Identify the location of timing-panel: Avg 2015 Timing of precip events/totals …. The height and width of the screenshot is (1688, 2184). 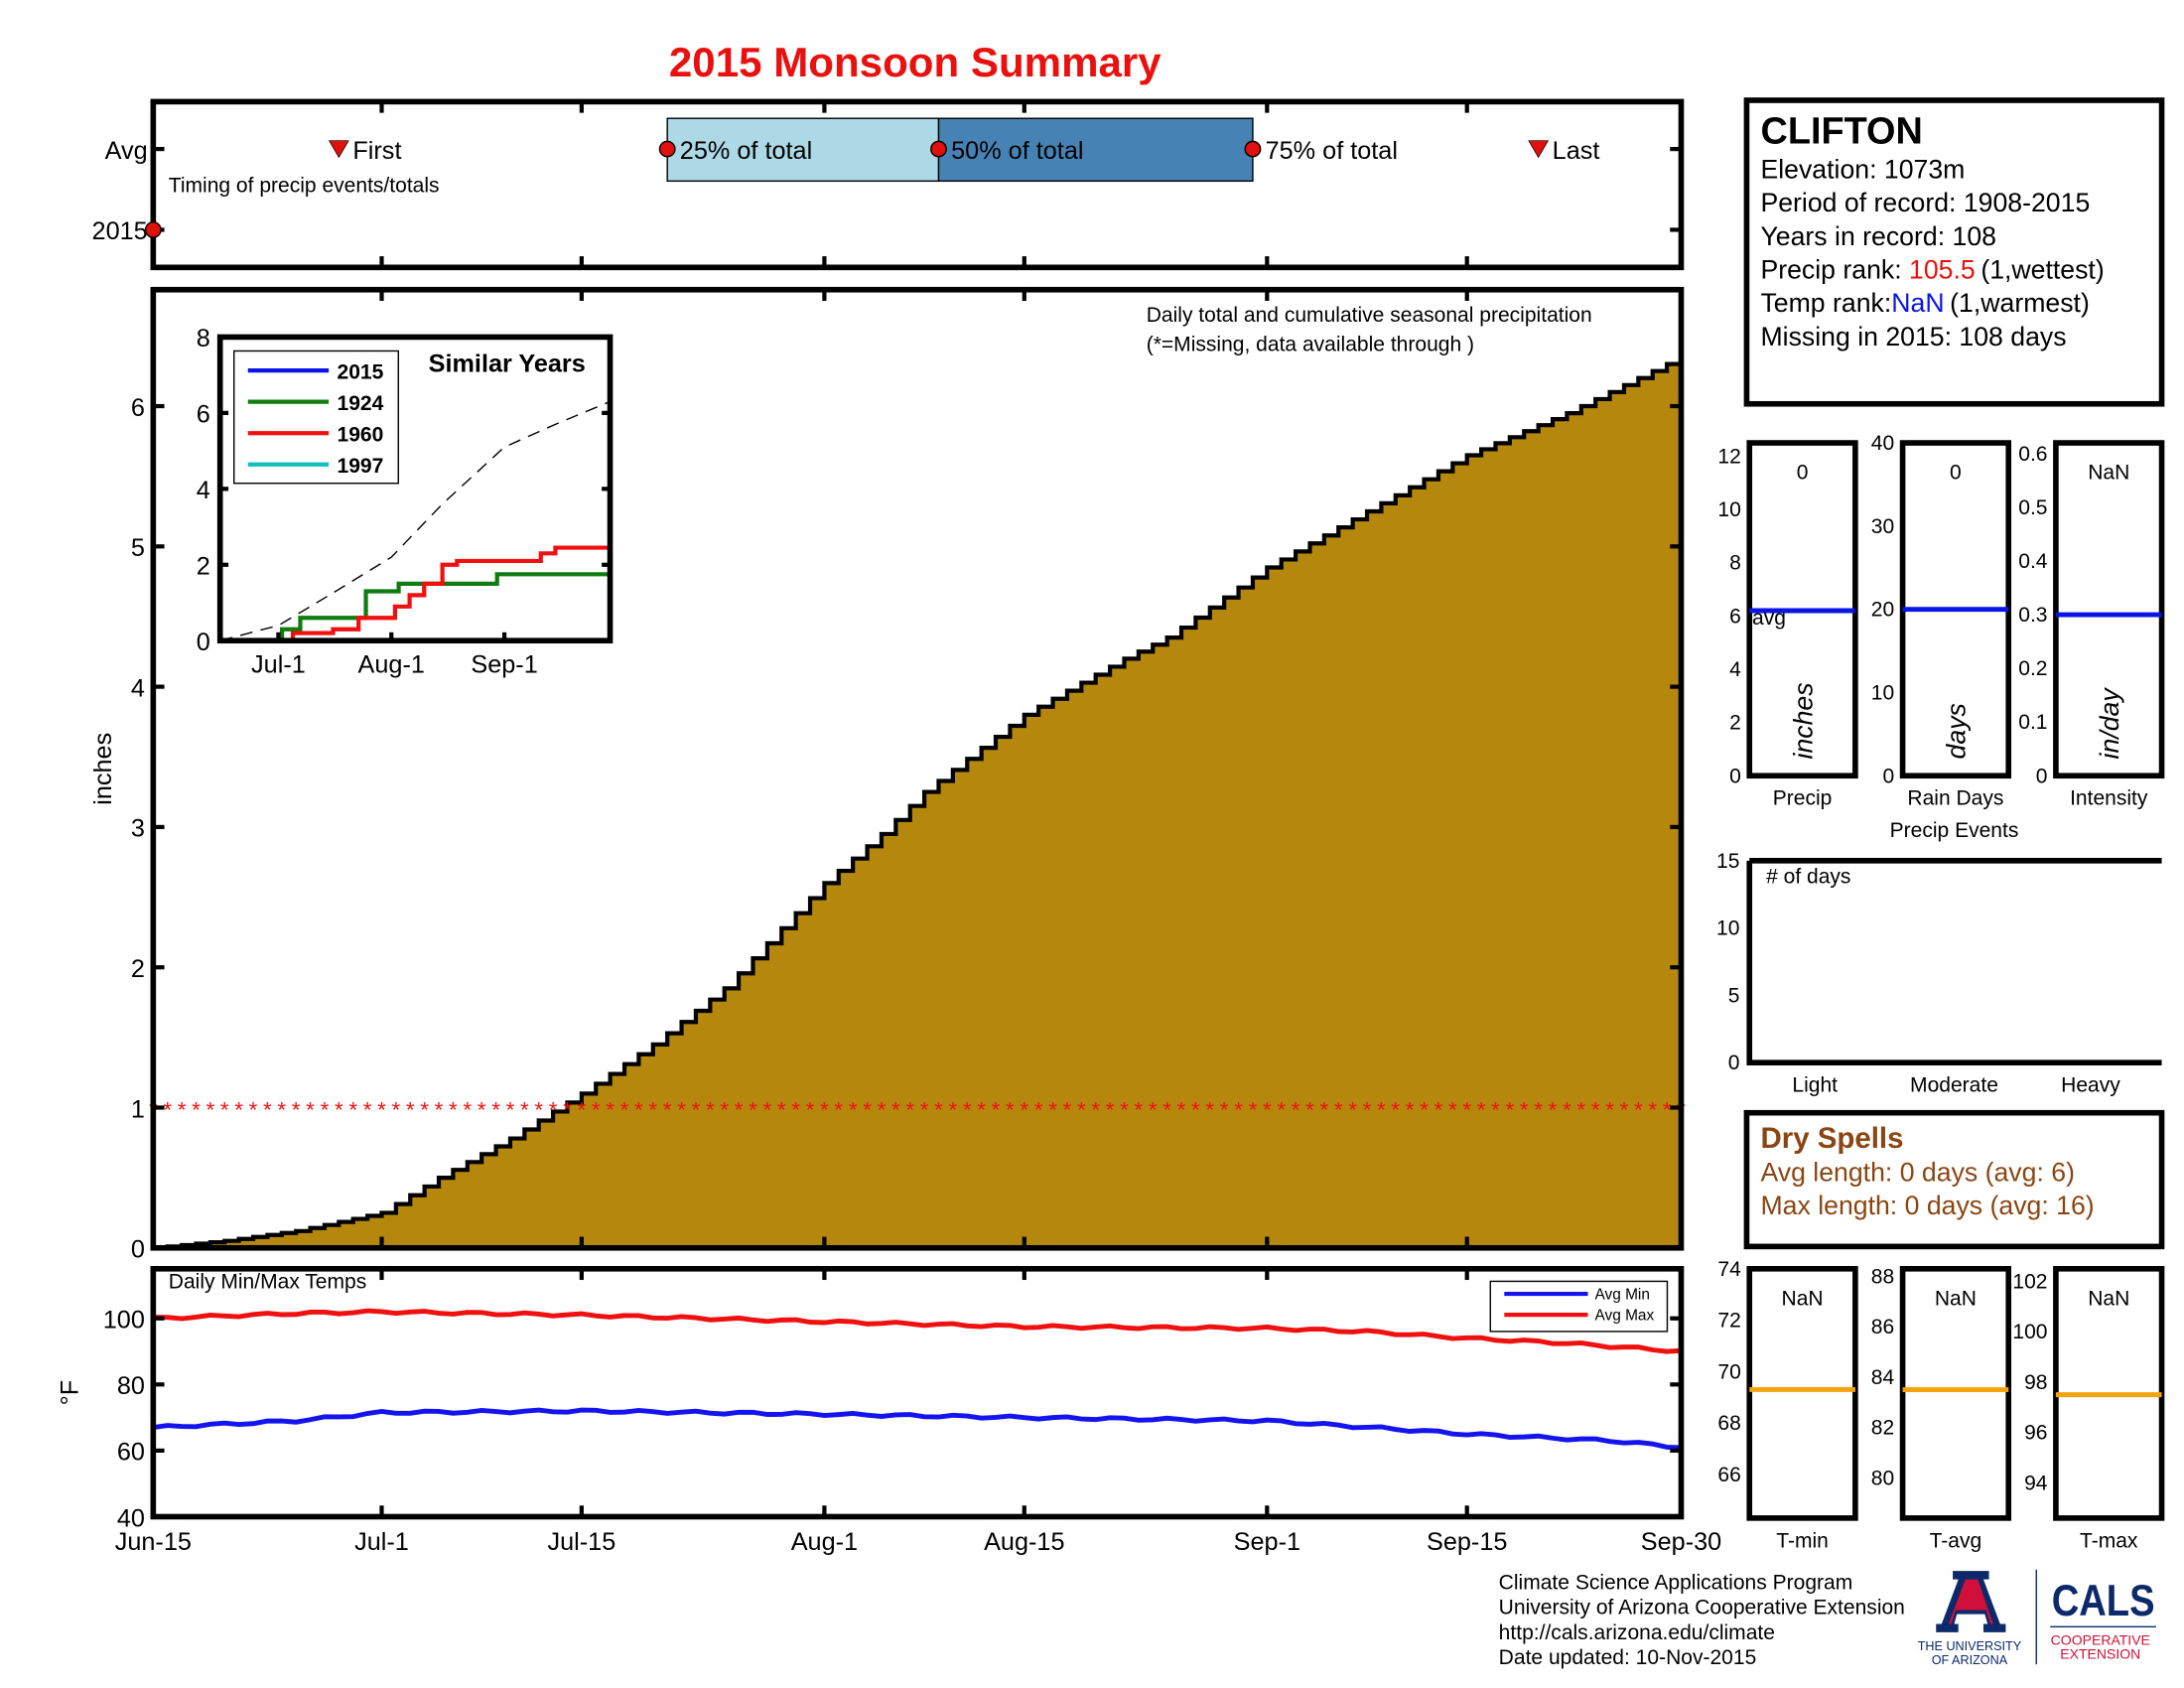
(888, 184).